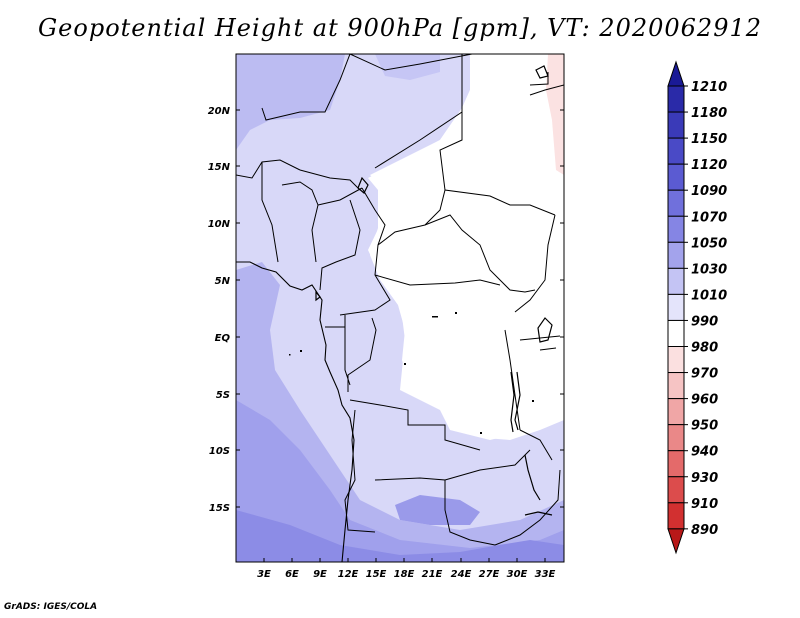 This screenshot has width=800, height=618. Describe the element at coordinates (704, 321) in the screenshot. I see `colorbar-label: 990` at that location.